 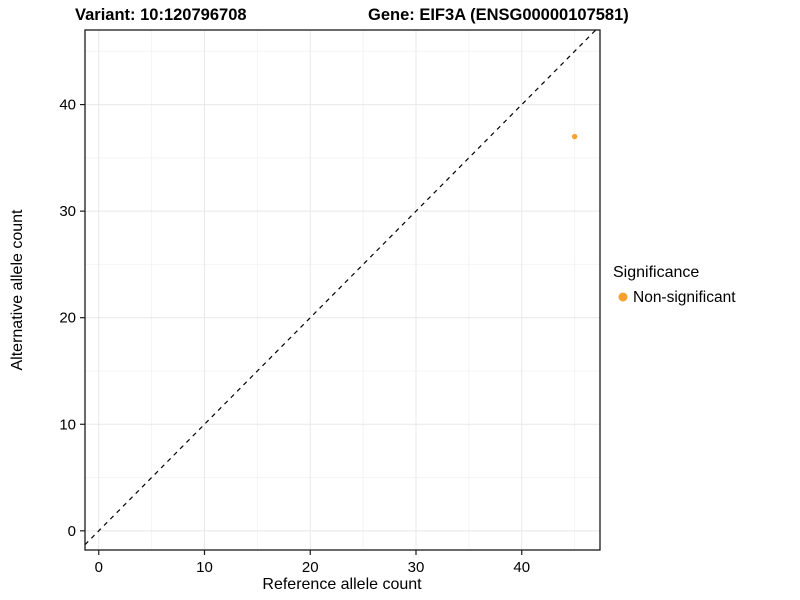 I want to click on y-tick-label: 40, so click(x=67, y=105).